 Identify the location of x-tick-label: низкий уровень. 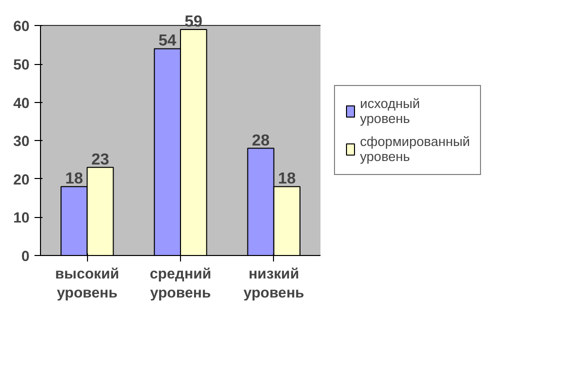
(273, 284).